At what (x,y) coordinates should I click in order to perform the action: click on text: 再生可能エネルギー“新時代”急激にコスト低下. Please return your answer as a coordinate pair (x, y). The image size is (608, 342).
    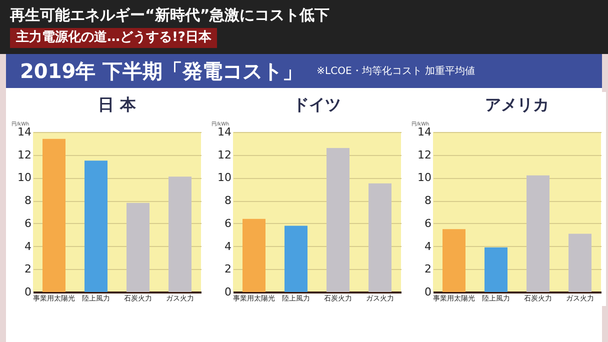
    Looking at the image, I should click on (170, 15).